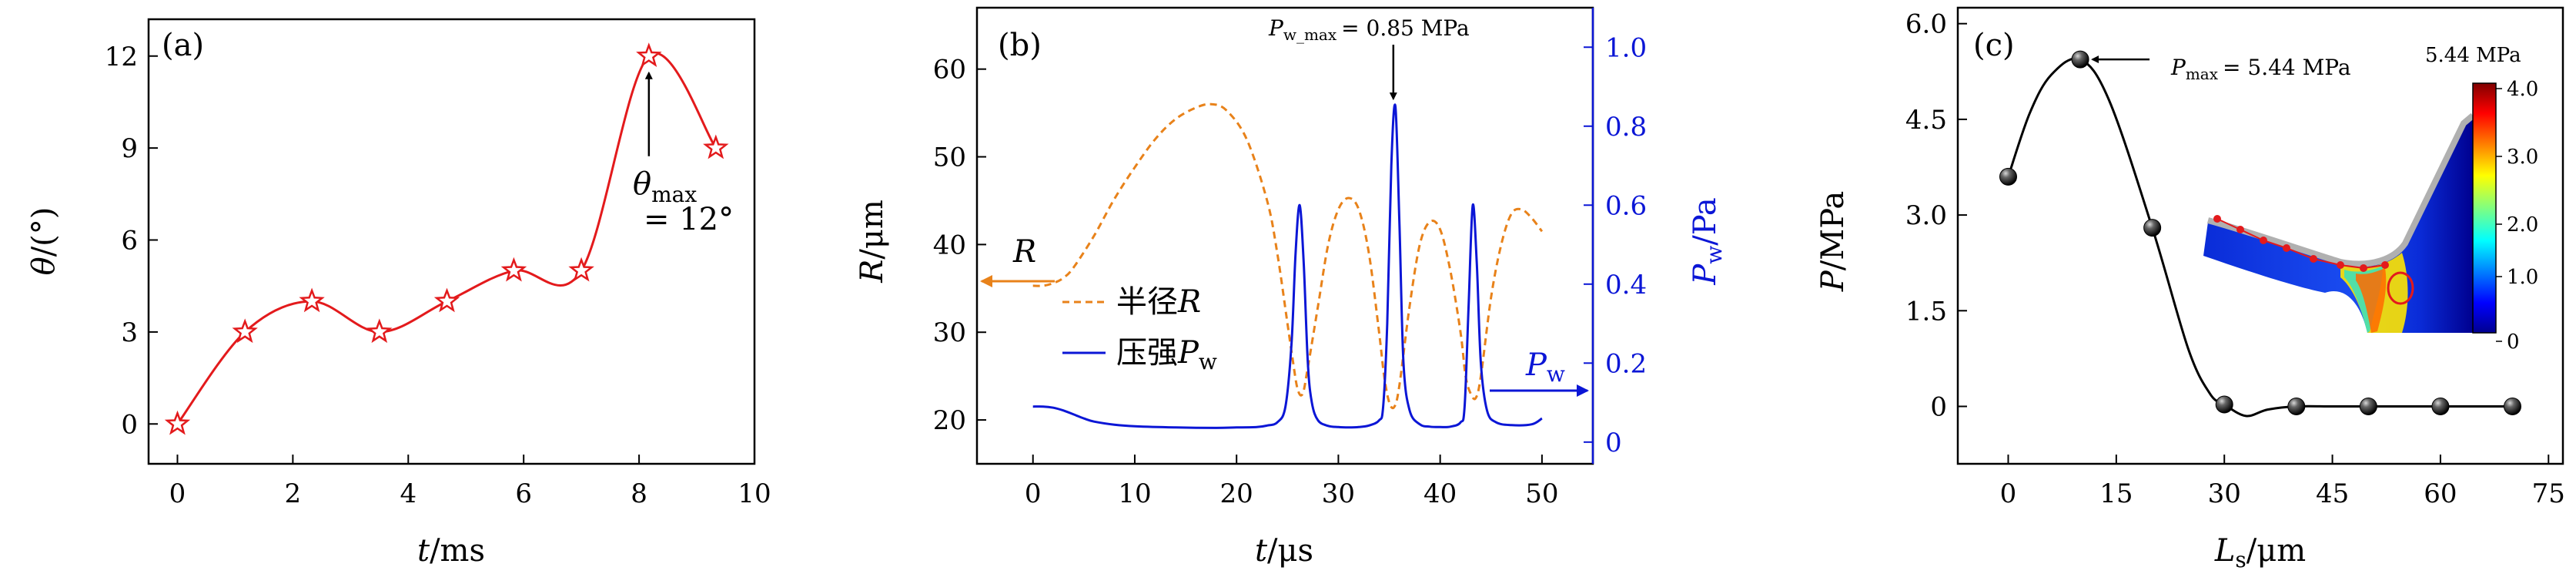 The width and height of the screenshot is (2576, 584). Describe the element at coordinates (1405, 28) in the screenshot. I see `pw-max-value: = 0.85 MPa` at that location.